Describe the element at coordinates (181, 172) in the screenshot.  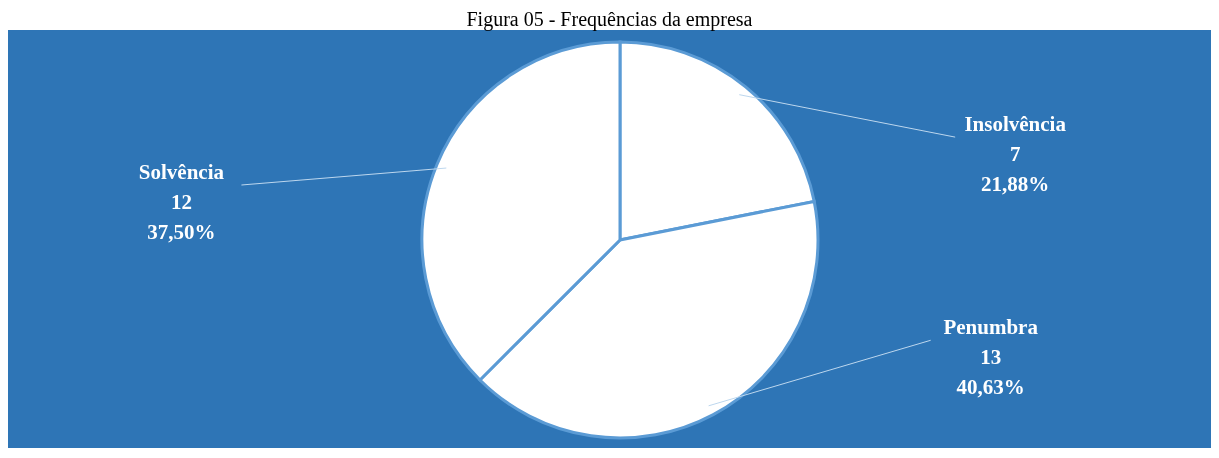
I see `slice-label: Solvência` at that location.